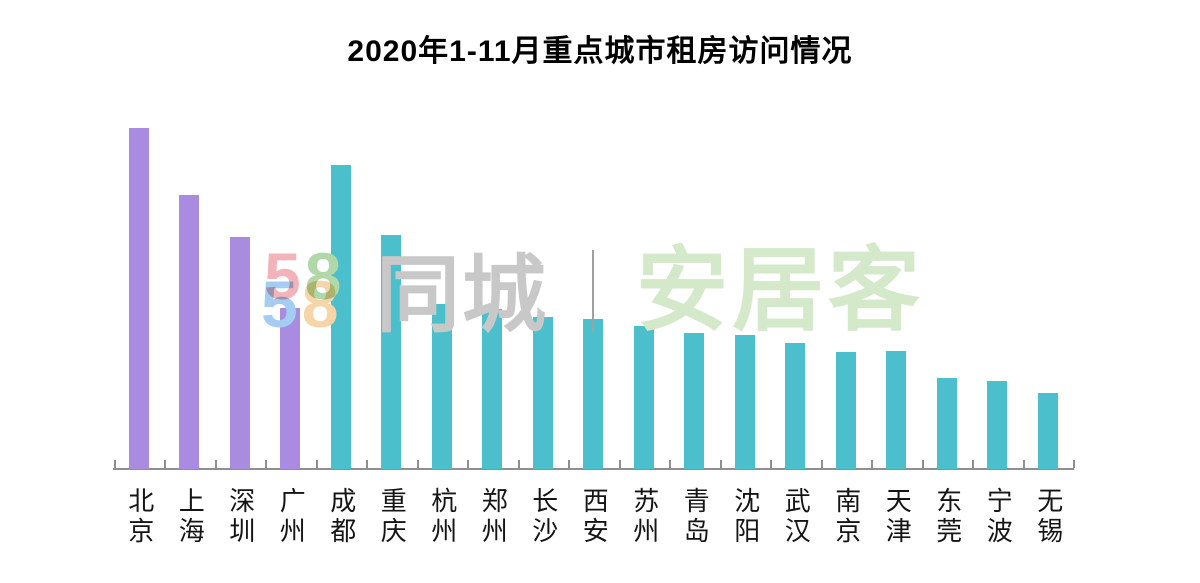 The height and width of the screenshot is (583, 1200). I want to click on x-axis-label: 郑州, so click(493, 517).